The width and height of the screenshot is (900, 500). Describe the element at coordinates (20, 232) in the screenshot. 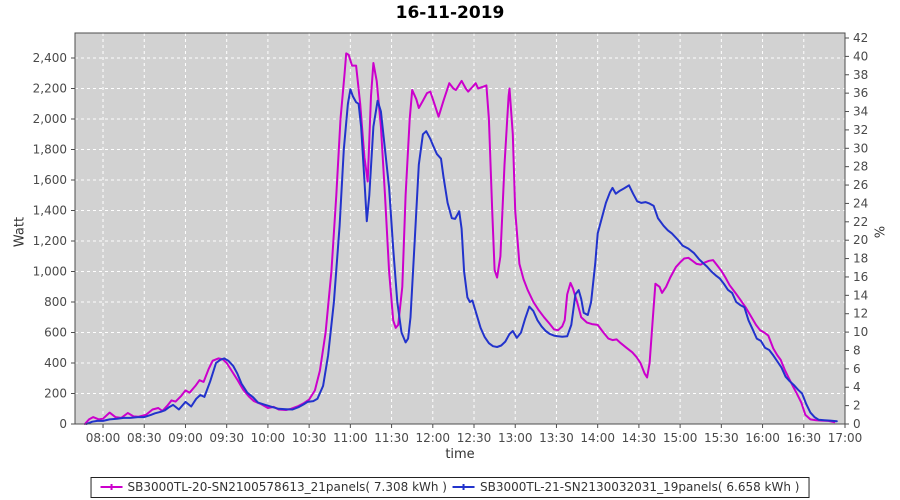

I see `y-axis-label-watt: Watt` at that location.